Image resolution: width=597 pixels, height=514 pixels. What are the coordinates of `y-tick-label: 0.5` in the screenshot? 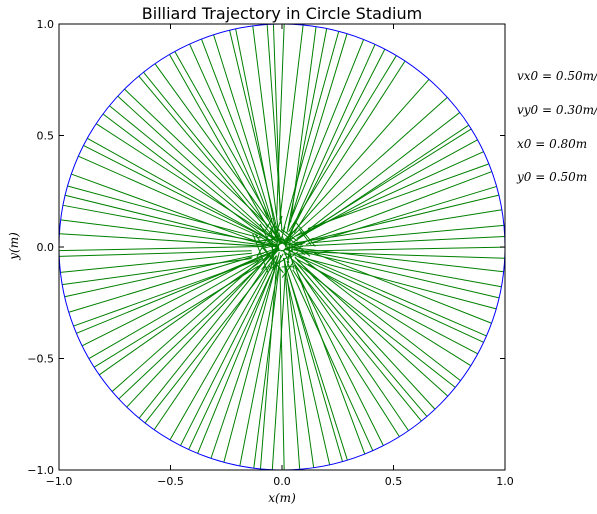 It's located at (46, 136).